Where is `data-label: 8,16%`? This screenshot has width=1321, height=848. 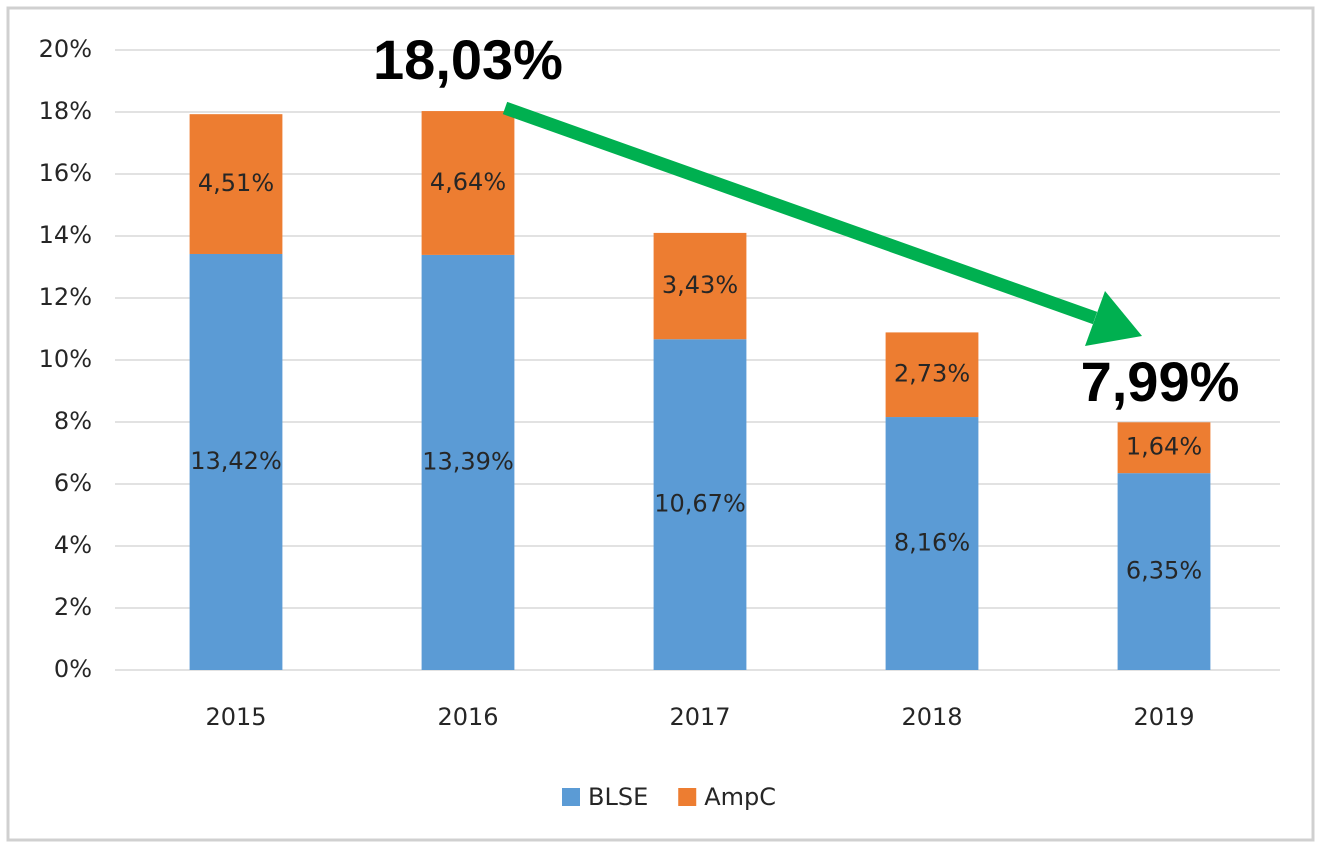
data-label: 8,16% is located at coordinates (932, 543).